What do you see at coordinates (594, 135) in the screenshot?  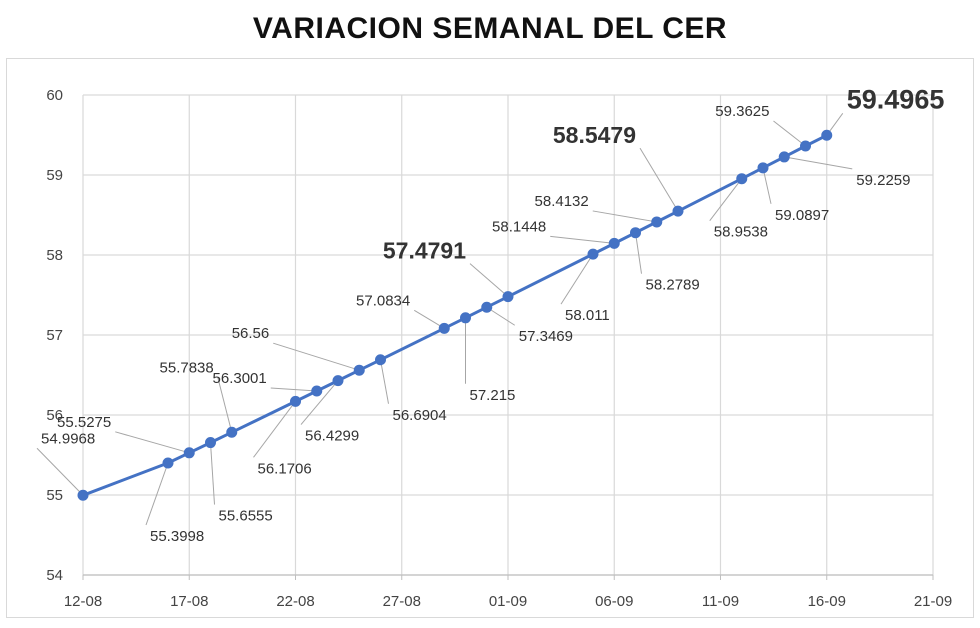 I see `data-label: 58.5479` at bounding box center [594, 135].